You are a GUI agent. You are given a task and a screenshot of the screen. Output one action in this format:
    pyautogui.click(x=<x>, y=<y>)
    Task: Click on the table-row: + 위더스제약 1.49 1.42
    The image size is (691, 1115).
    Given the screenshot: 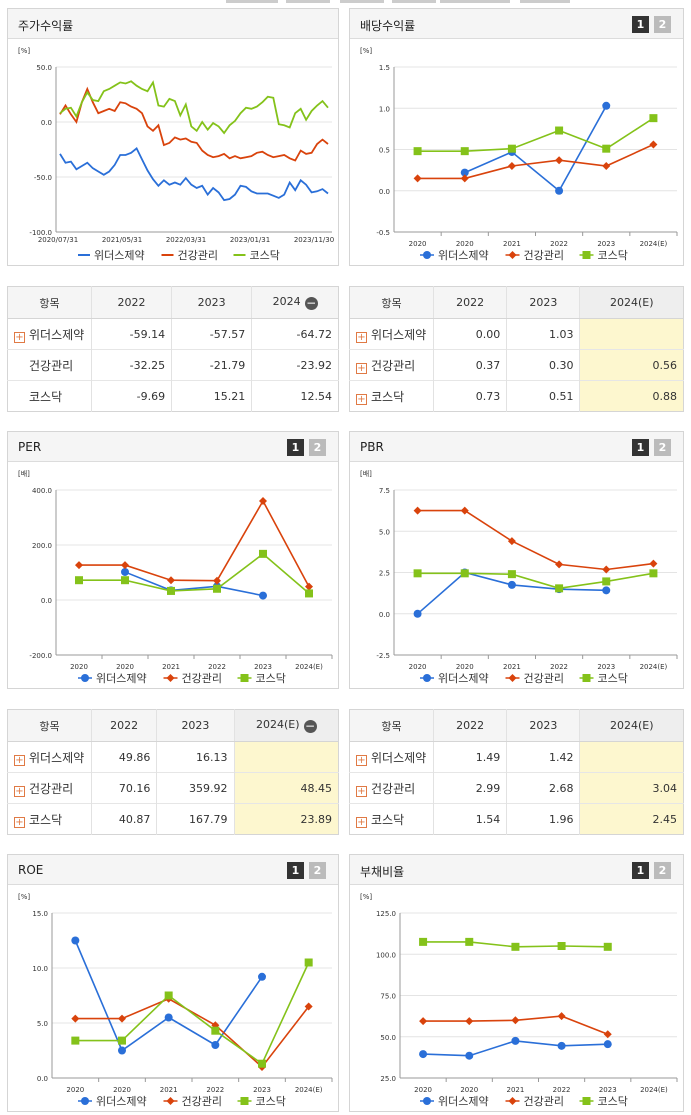 What is the action you would take?
    pyautogui.click(x=516, y=757)
    